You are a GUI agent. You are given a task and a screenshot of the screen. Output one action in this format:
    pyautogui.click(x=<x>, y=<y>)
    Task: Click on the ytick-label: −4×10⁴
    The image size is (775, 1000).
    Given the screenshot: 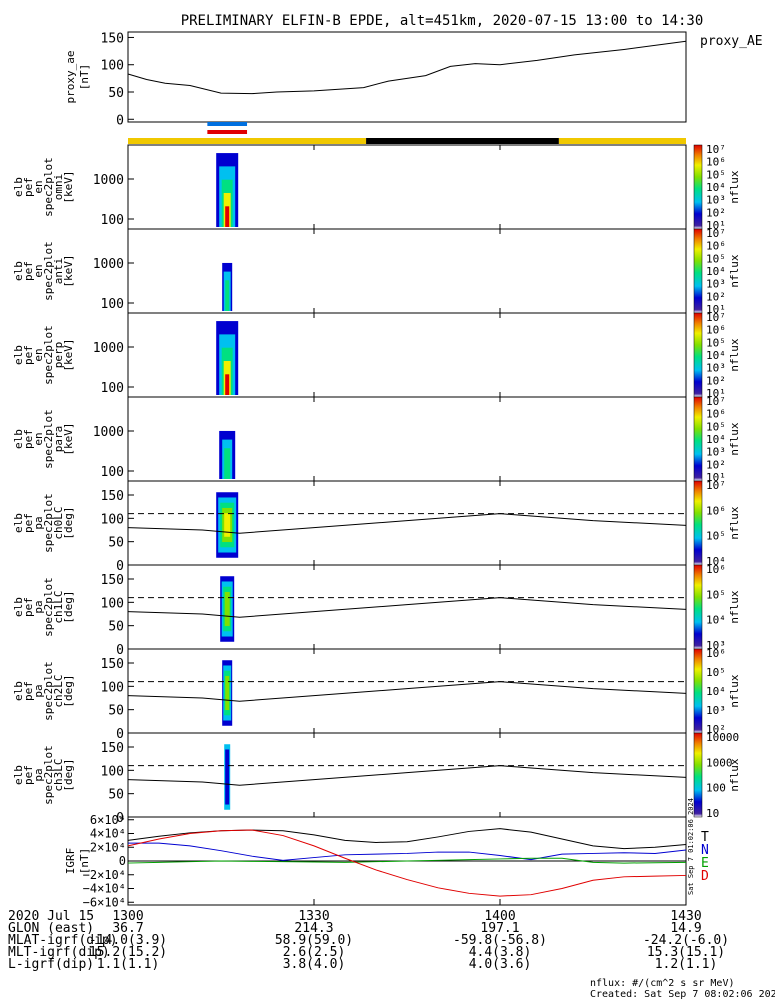 What is the action you would take?
    pyautogui.click(x=104, y=889)
    